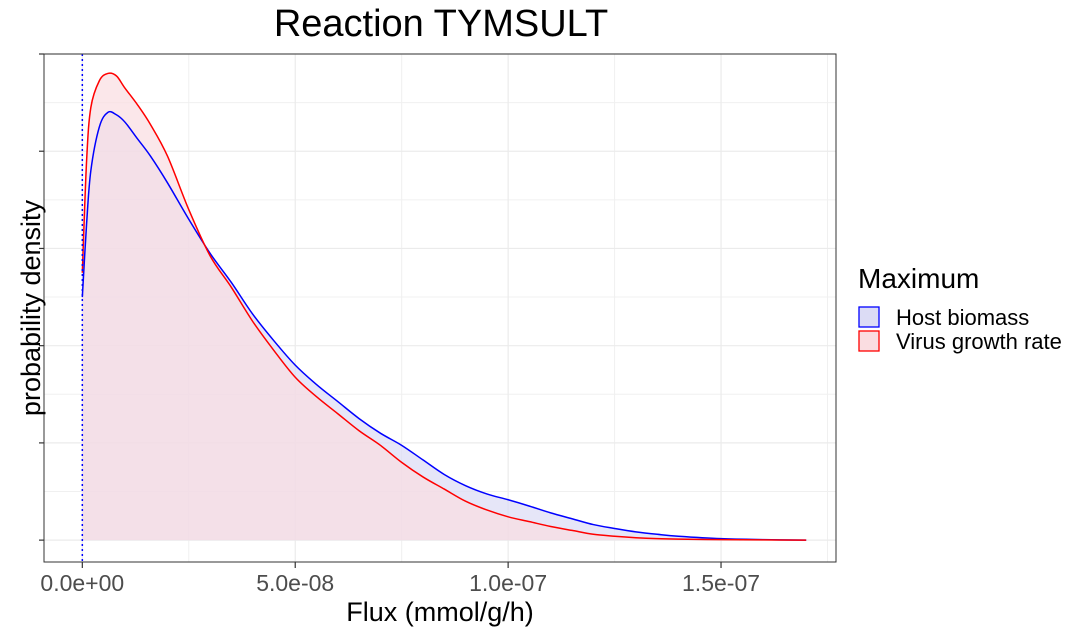  What do you see at coordinates (918, 278) in the screenshot?
I see `legend-title: Maximum` at bounding box center [918, 278].